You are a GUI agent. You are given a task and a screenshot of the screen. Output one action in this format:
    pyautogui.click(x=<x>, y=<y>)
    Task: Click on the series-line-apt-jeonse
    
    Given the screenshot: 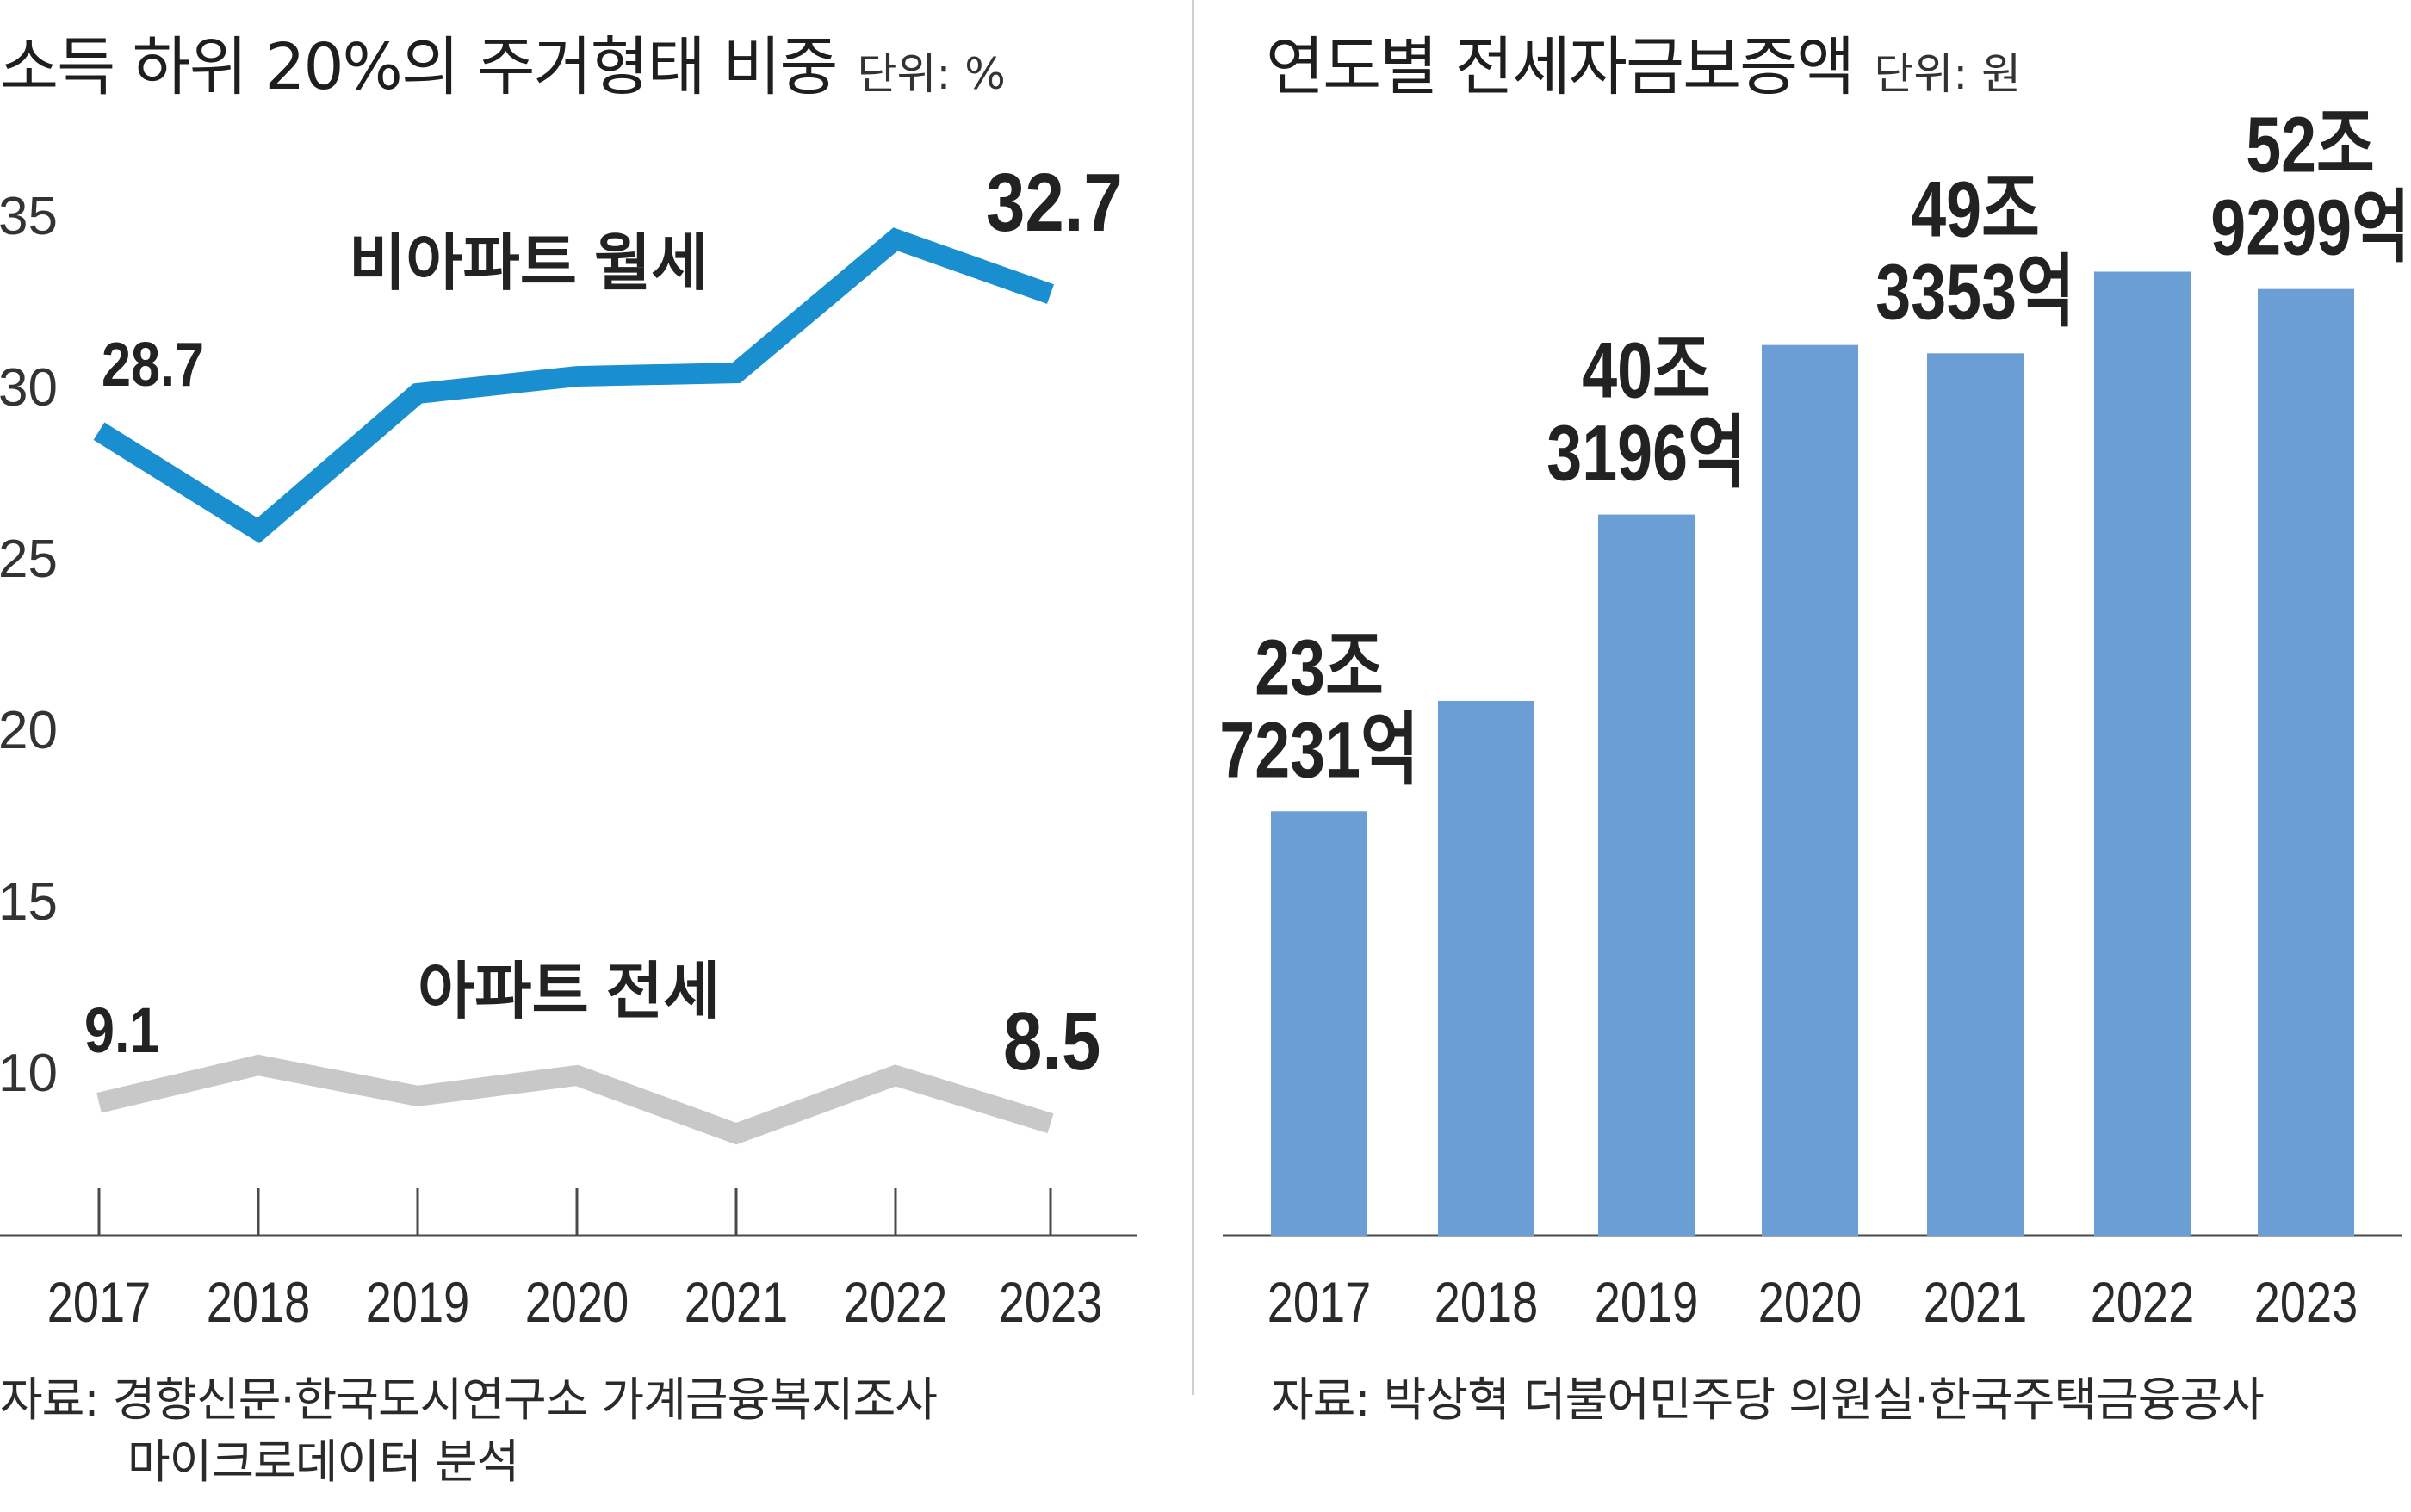 What is the action you would take?
    pyautogui.click(x=575, y=1099)
    